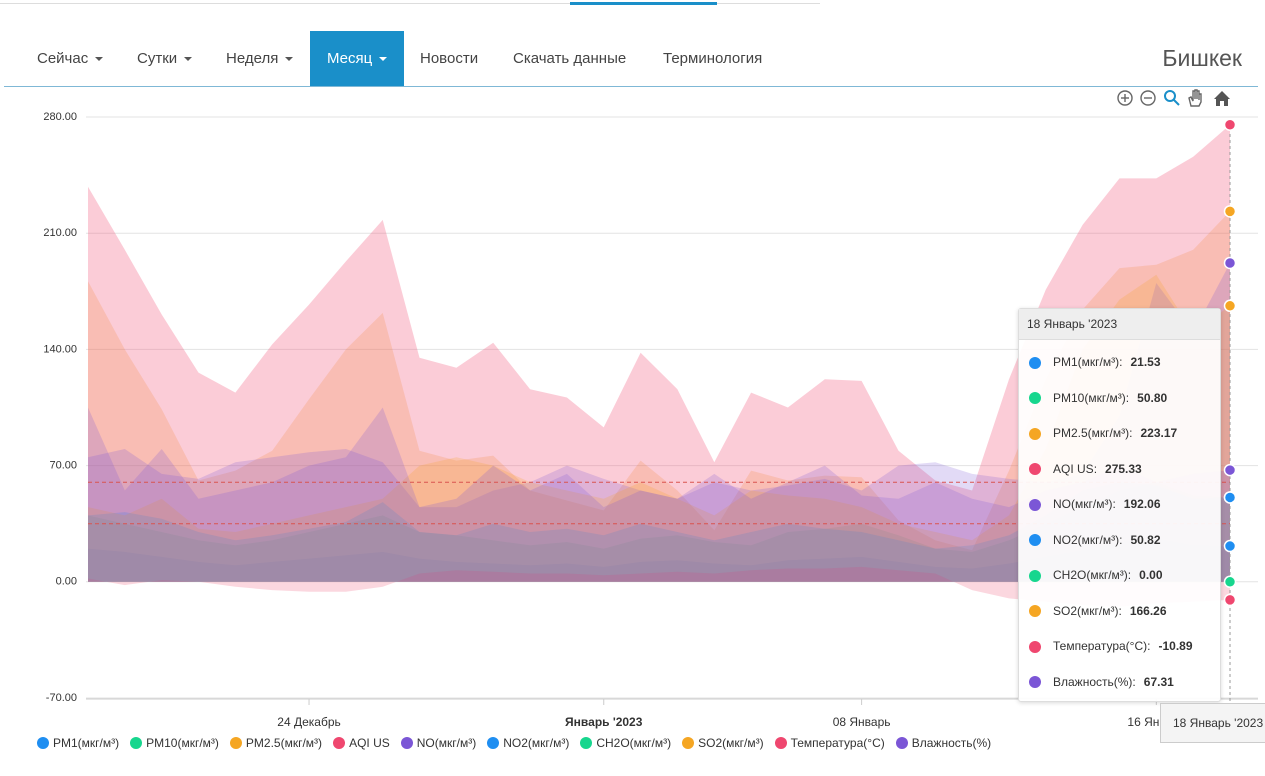 This screenshot has width=1265, height=776. What do you see at coordinates (60, 233) in the screenshot?
I see `y-tick-label: 210.00` at bounding box center [60, 233].